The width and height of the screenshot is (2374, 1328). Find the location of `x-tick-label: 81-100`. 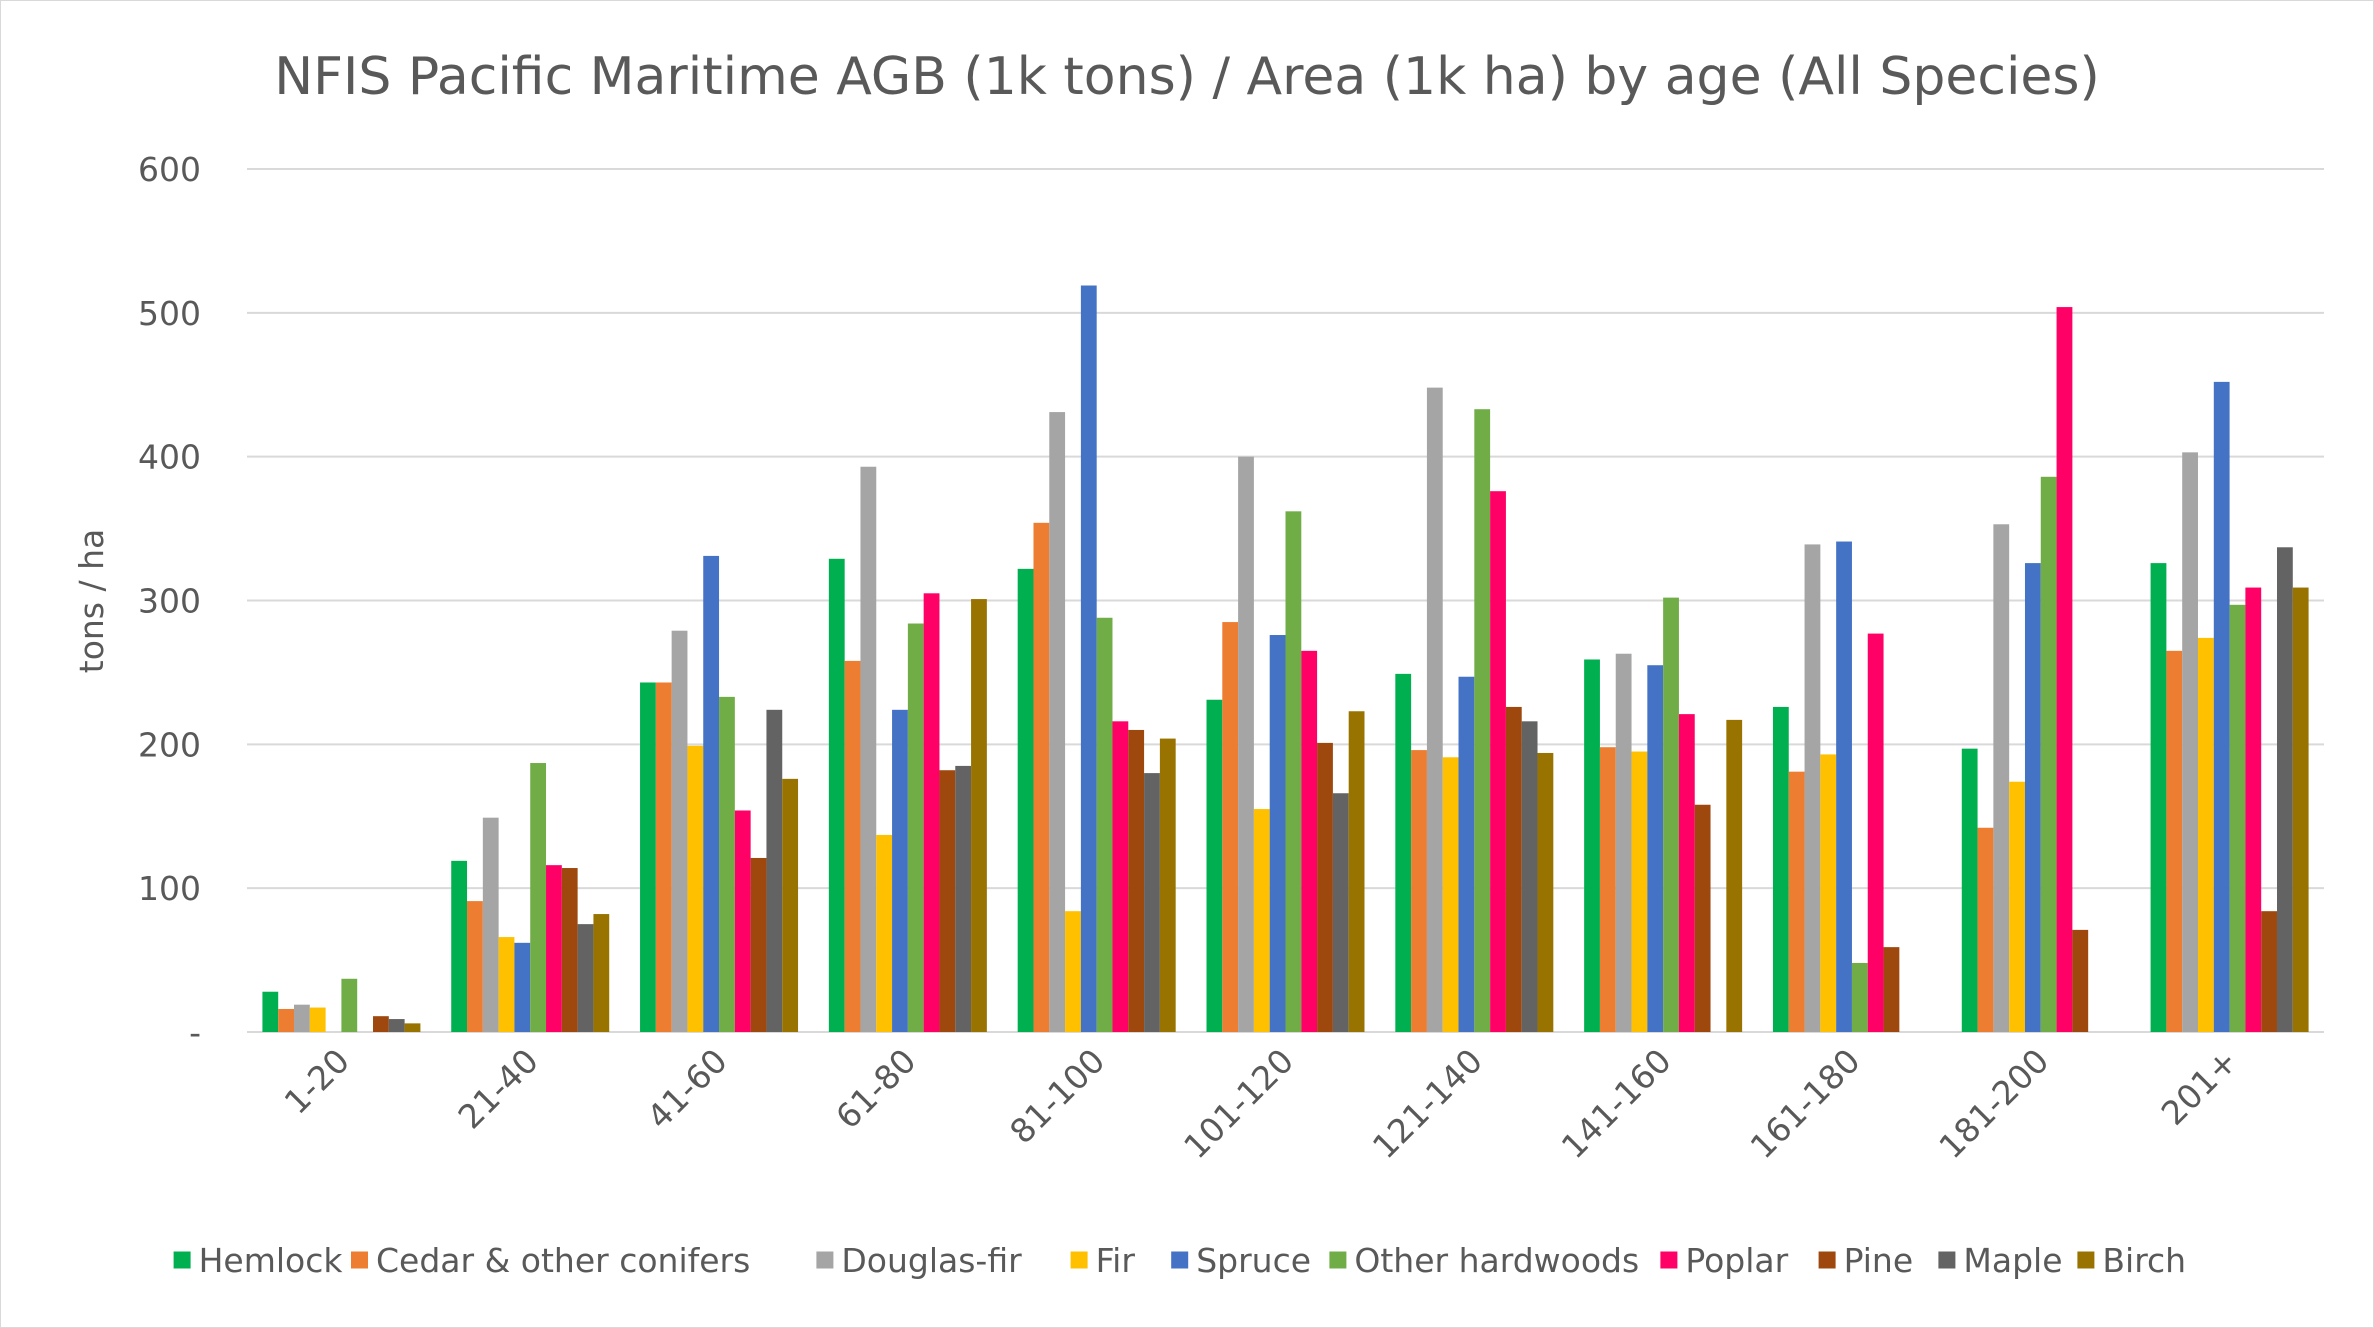

x-tick-label: 81-100 is located at coordinates (1057, 1096).